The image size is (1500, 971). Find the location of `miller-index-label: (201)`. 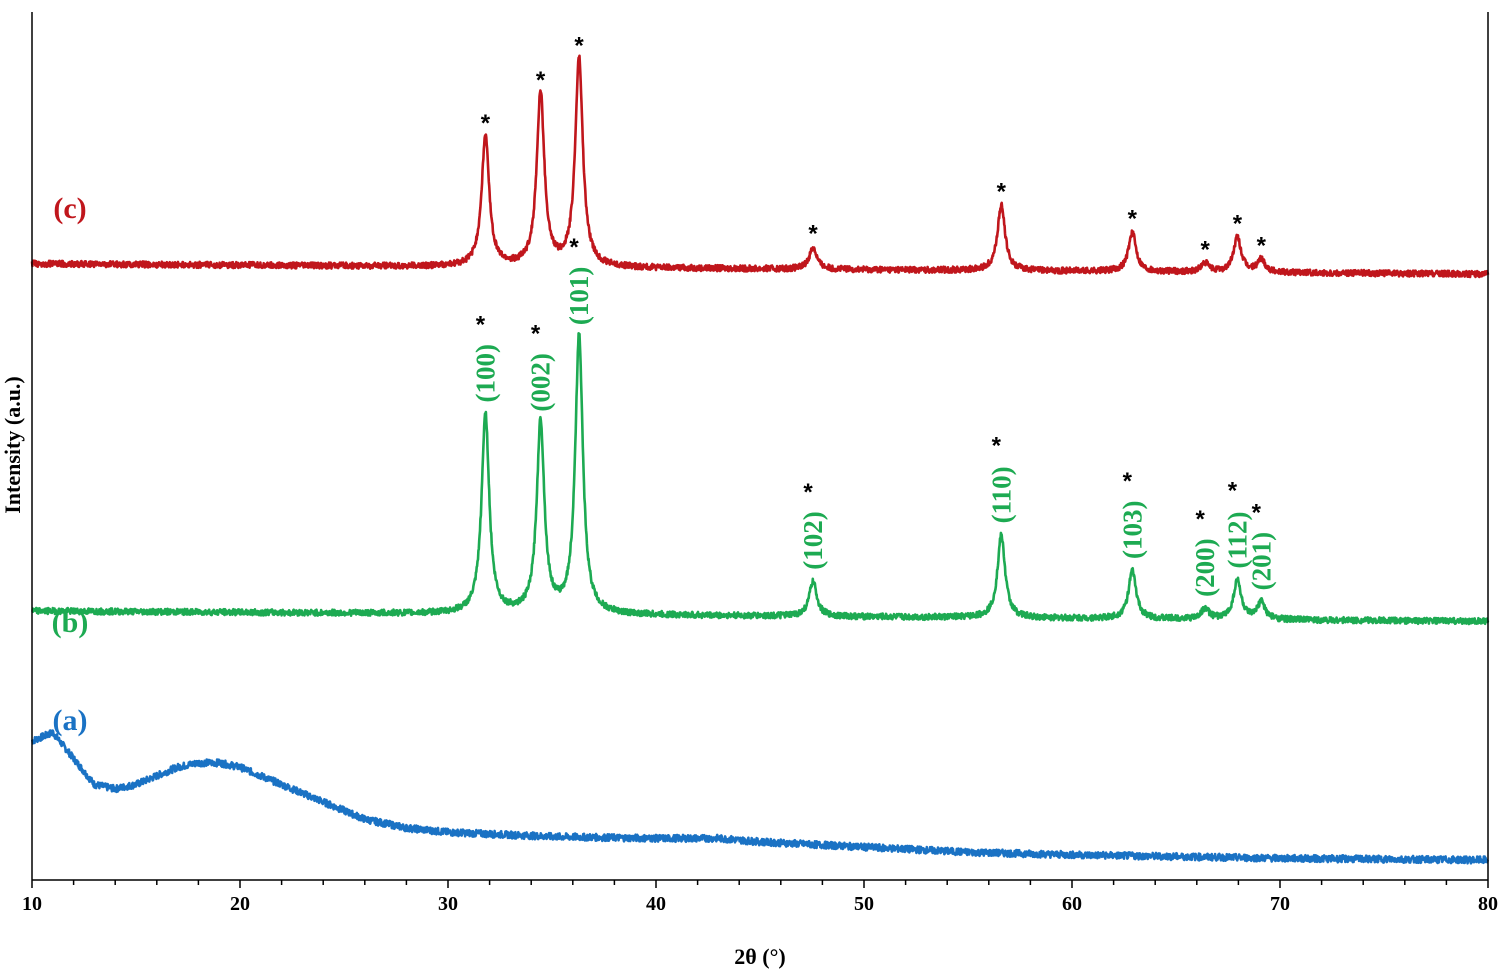

miller-index-label: (201) is located at coordinates (1261, 561).